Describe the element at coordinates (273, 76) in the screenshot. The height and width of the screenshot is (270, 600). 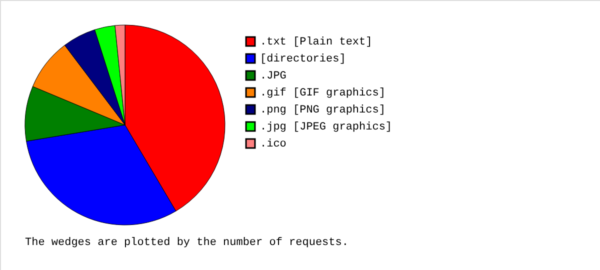
I see `legend-label: .JPG` at that location.